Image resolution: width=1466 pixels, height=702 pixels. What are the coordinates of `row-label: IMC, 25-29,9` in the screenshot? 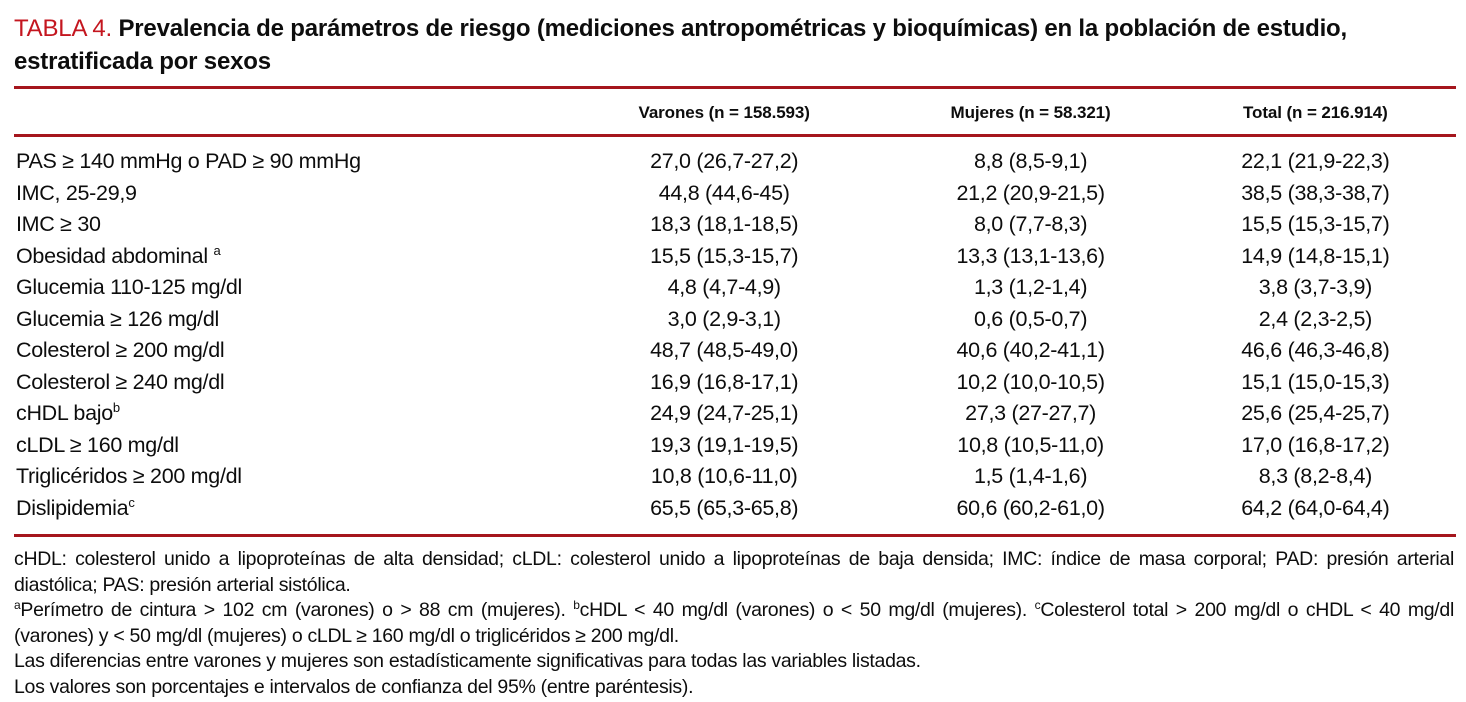 It's located at (76, 192).